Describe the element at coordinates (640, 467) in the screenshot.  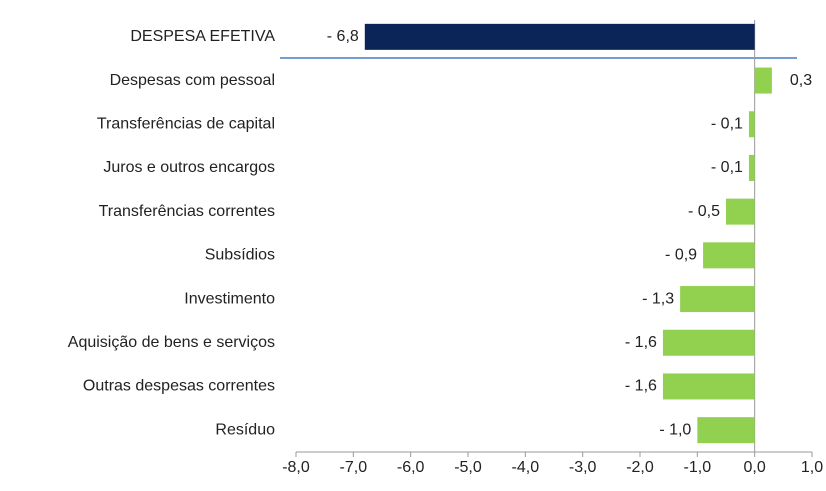
I see `x-tick-label: -2,0` at that location.